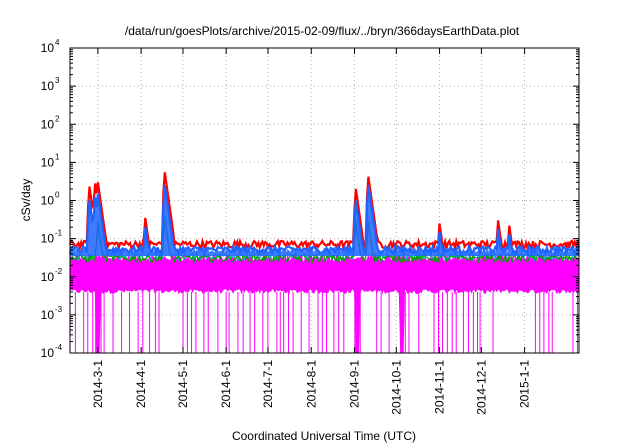 This screenshot has height=448, width=640. What do you see at coordinates (396, 387) in the screenshot?
I see `x-tick-label: 2014-10-1` at bounding box center [396, 387].